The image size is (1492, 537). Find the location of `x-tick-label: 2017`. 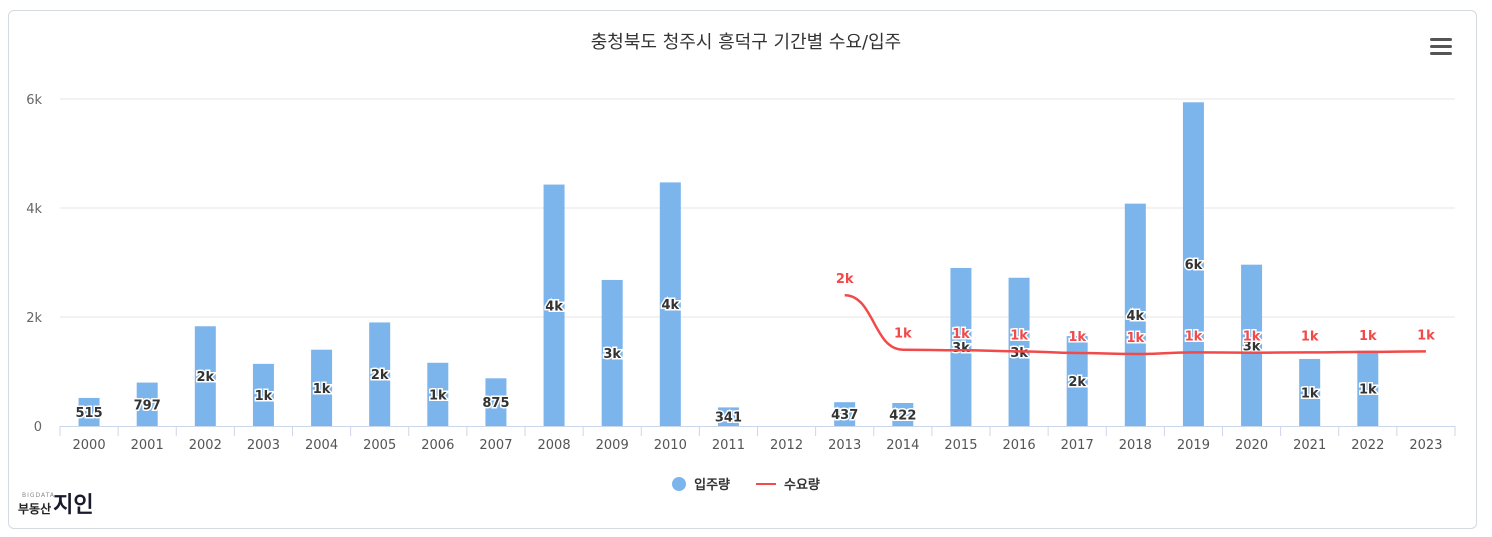

x-tick-label: 2017 is located at coordinates (1077, 445).